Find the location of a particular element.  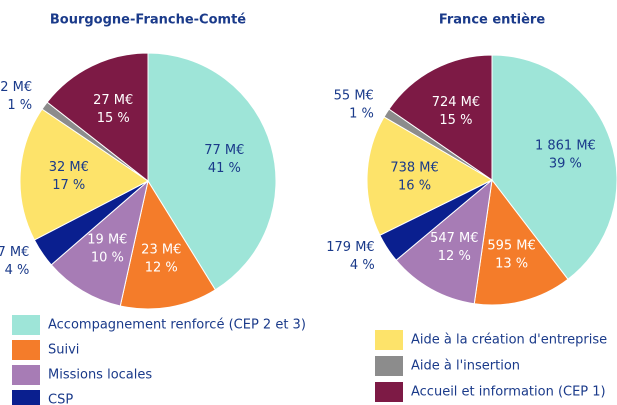

value-label: 32 M€ is located at coordinates (69, 167).